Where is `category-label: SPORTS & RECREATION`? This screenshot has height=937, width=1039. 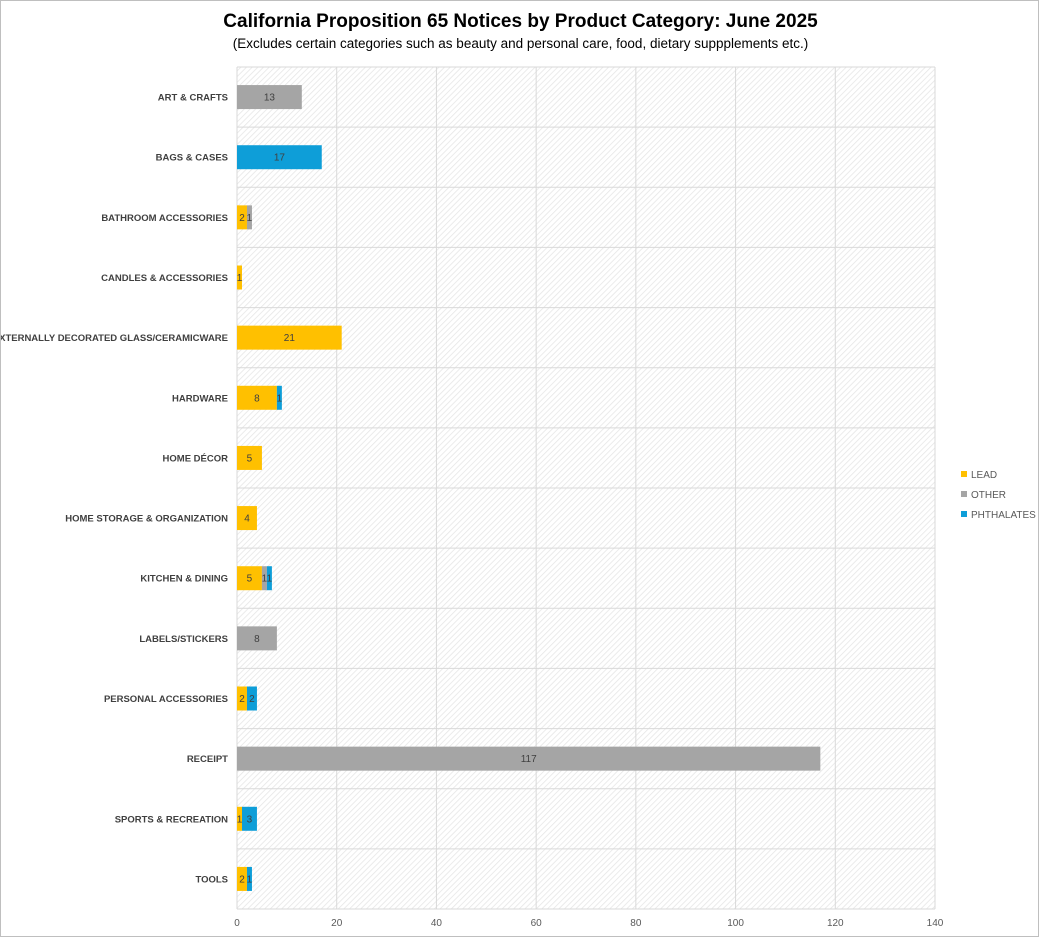 category-label: SPORTS & RECREATION is located at coordinates (171, 819).